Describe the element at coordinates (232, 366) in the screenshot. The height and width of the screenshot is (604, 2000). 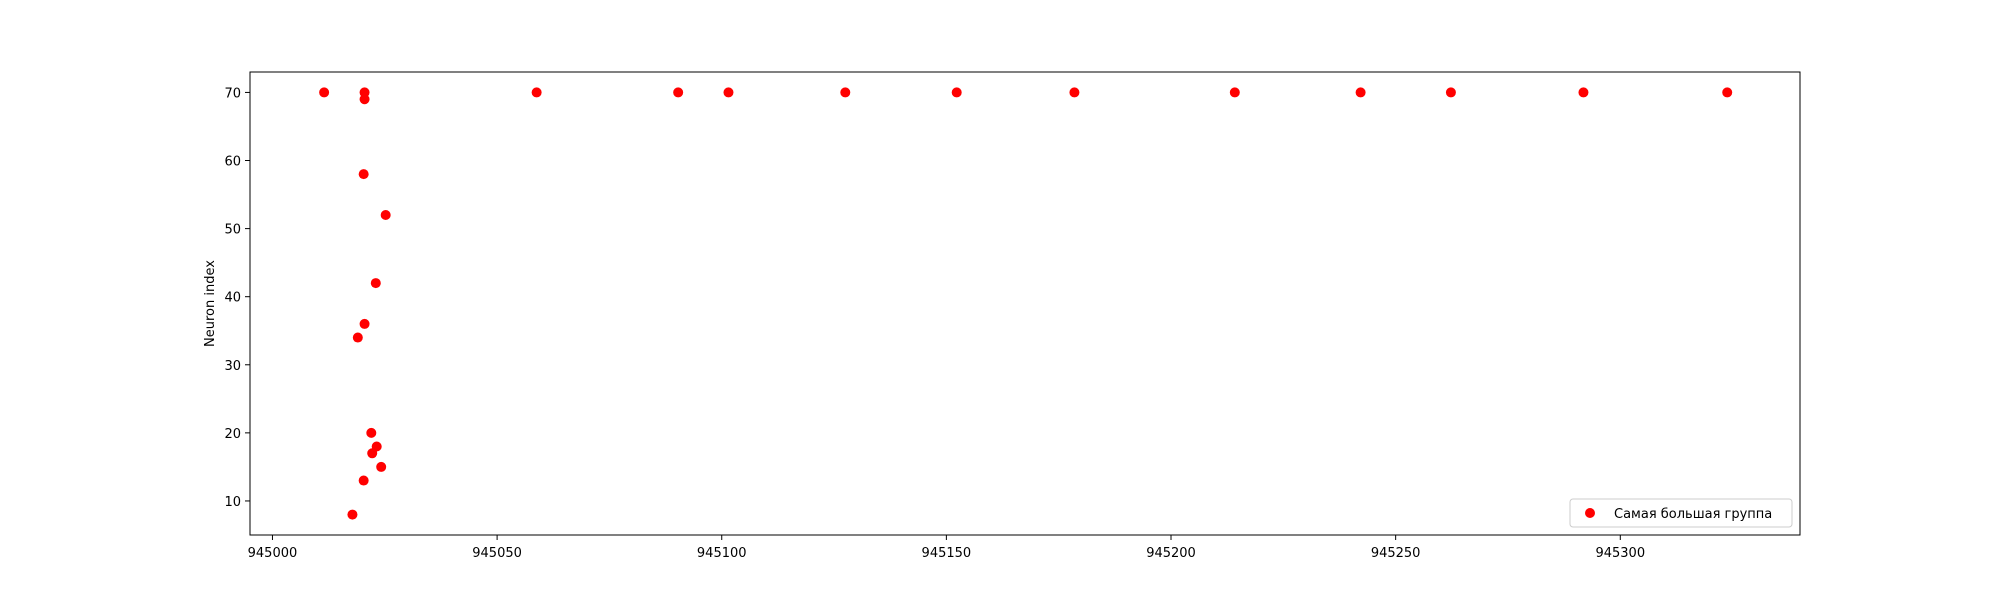
I see `y-tick-label: 30` at that location.